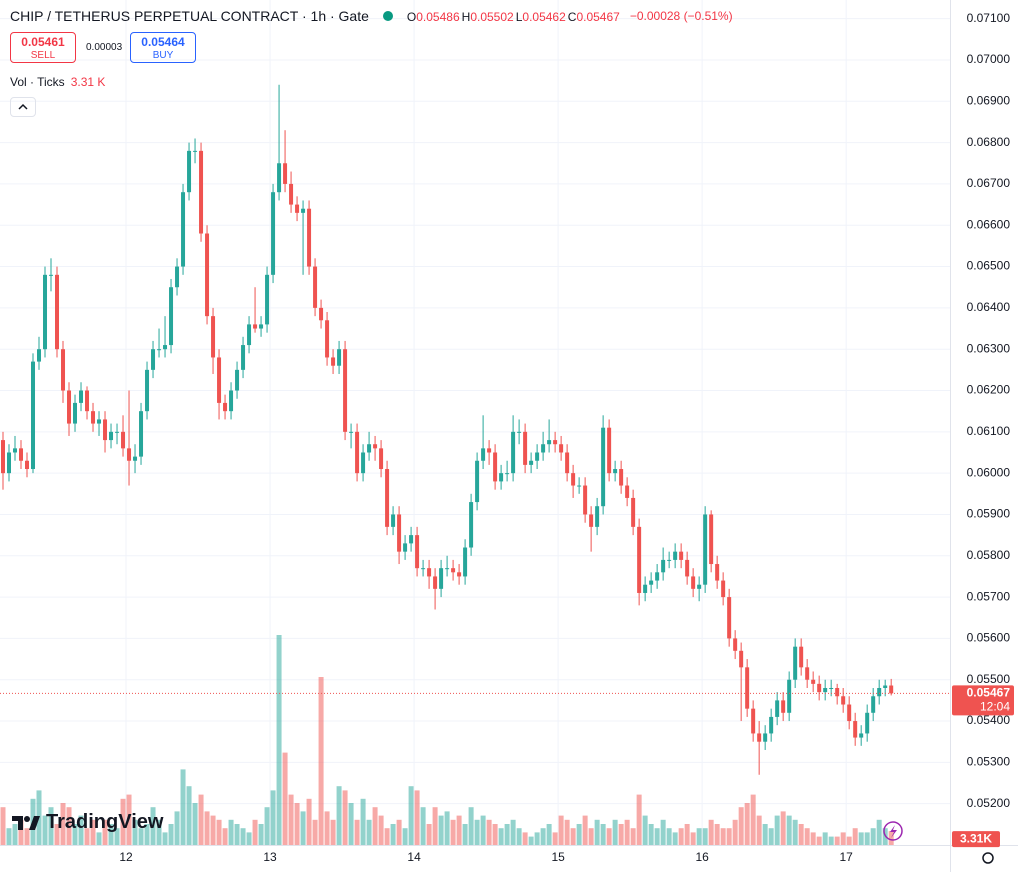 This screenshot has height=872, width=1018. Describe the element at coordinates (976, 839) in the screenshot. I see `volume-badge` at that location.